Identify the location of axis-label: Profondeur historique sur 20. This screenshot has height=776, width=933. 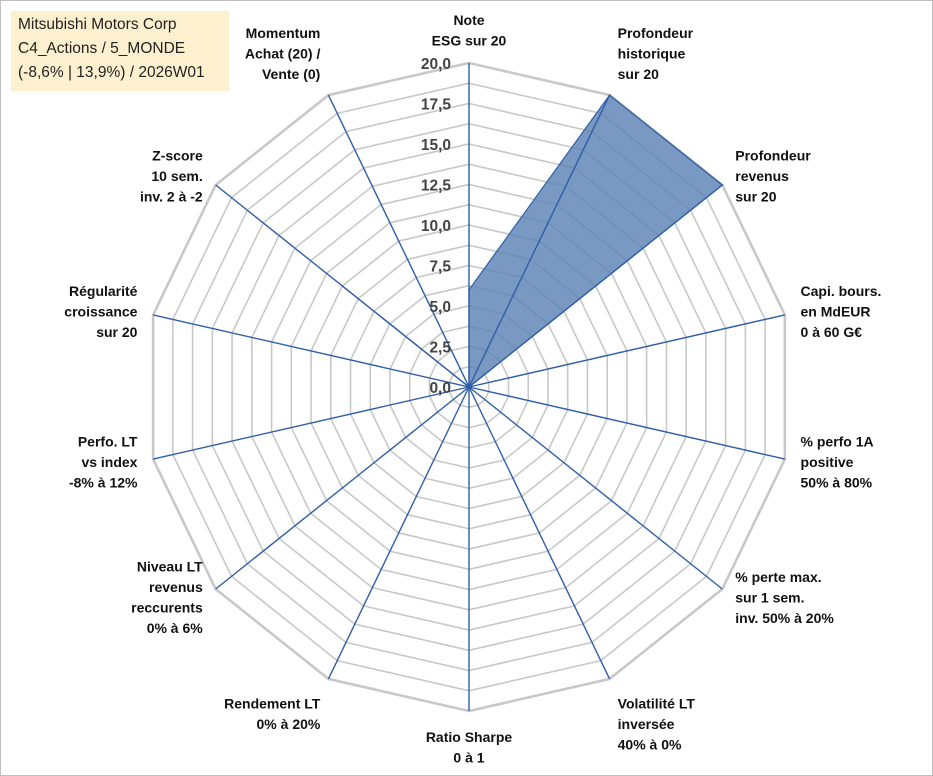
(656, 53).